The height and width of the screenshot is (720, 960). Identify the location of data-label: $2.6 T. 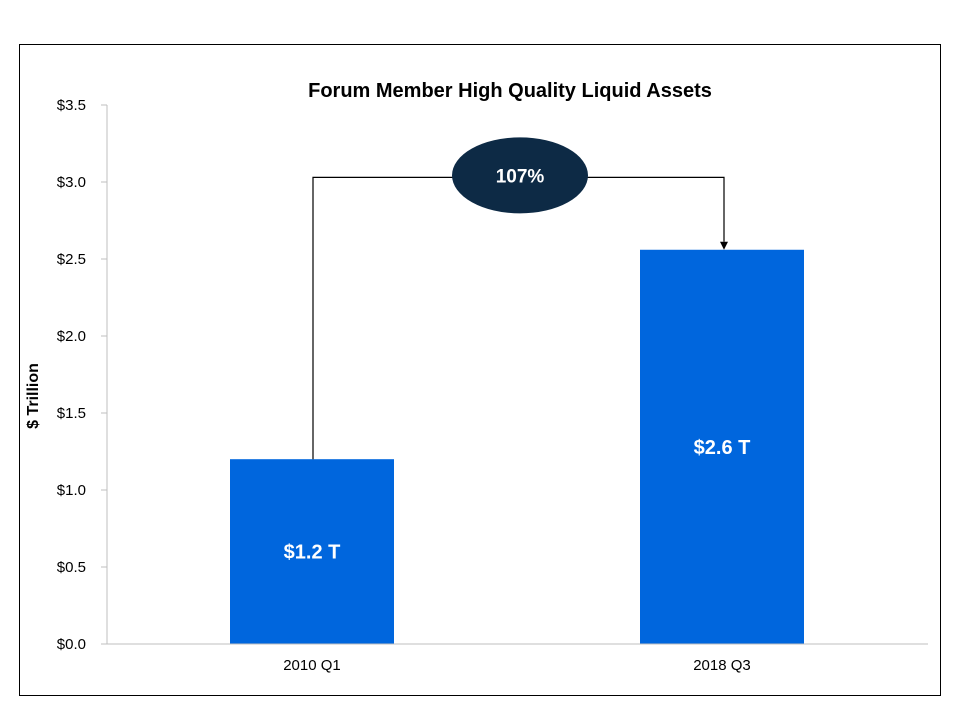
(722, 448).